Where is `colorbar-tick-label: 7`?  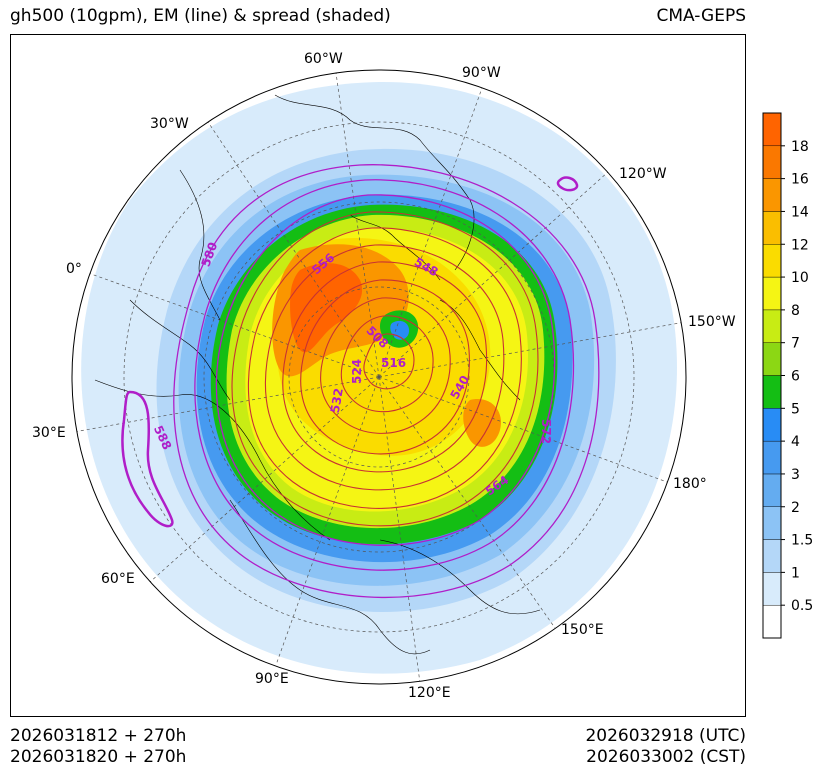 colorbar-tick-label: 7 is located at coordinates (795, 344).